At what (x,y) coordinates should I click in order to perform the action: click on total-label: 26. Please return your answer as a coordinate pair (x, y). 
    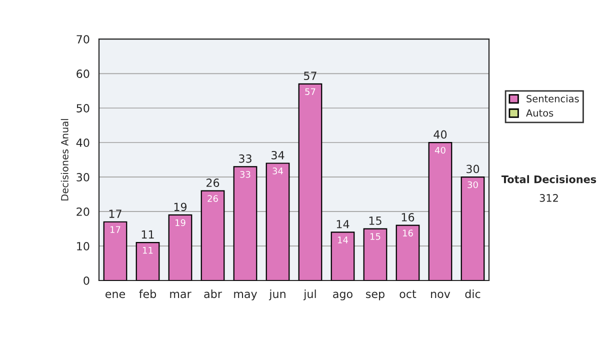
    Looking at the image, I should click on (213, 182).